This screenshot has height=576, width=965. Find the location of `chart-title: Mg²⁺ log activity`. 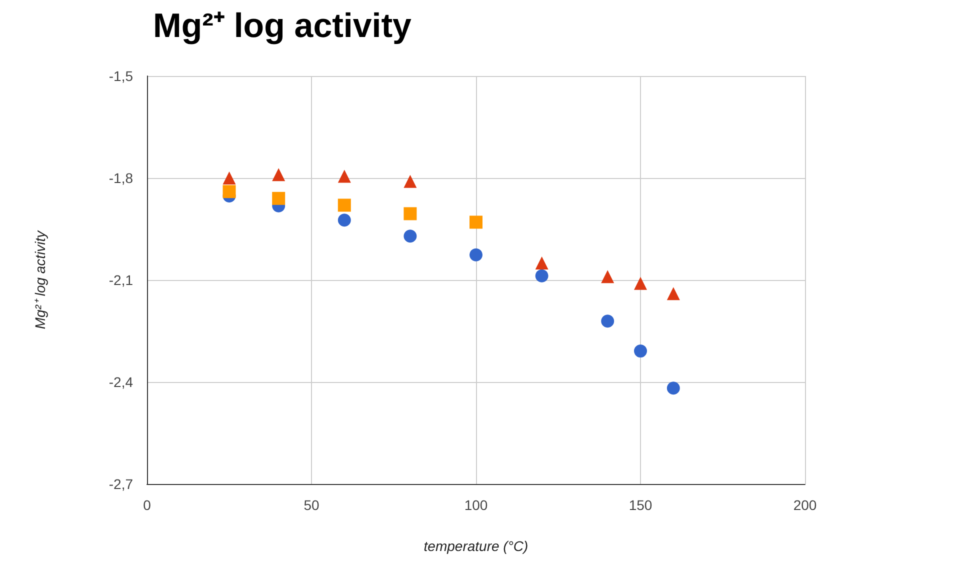

chart-title: Mg²⁺ log activity is located at coordinates (282, 26).